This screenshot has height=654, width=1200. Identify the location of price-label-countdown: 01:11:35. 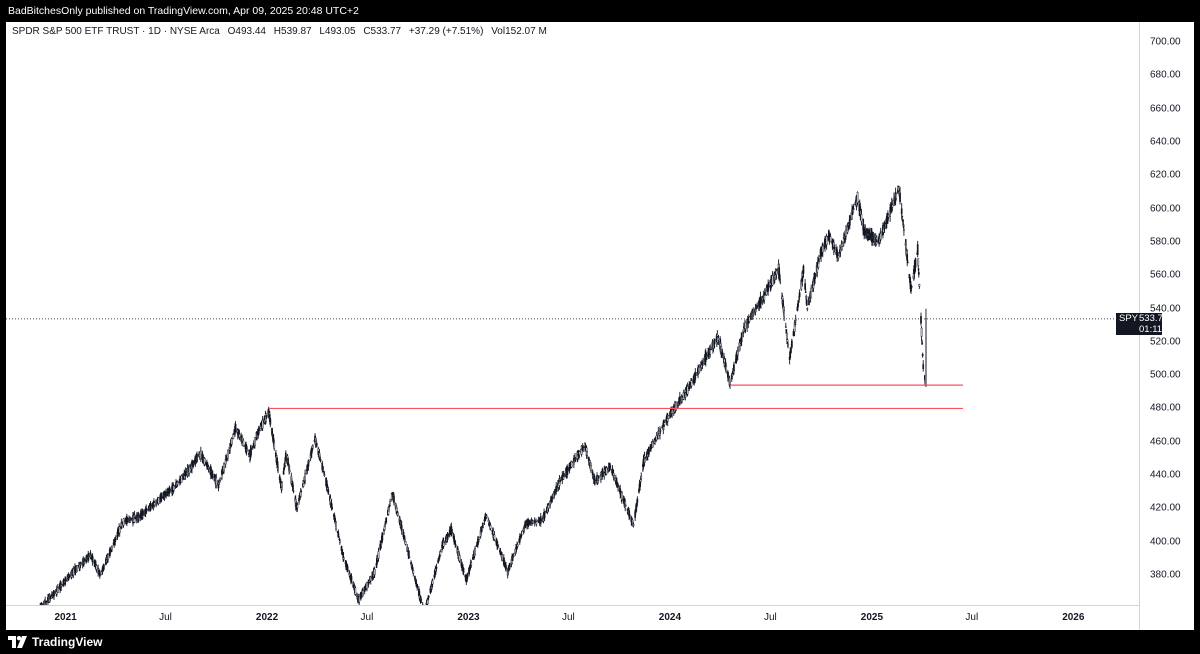
(1157, 329).